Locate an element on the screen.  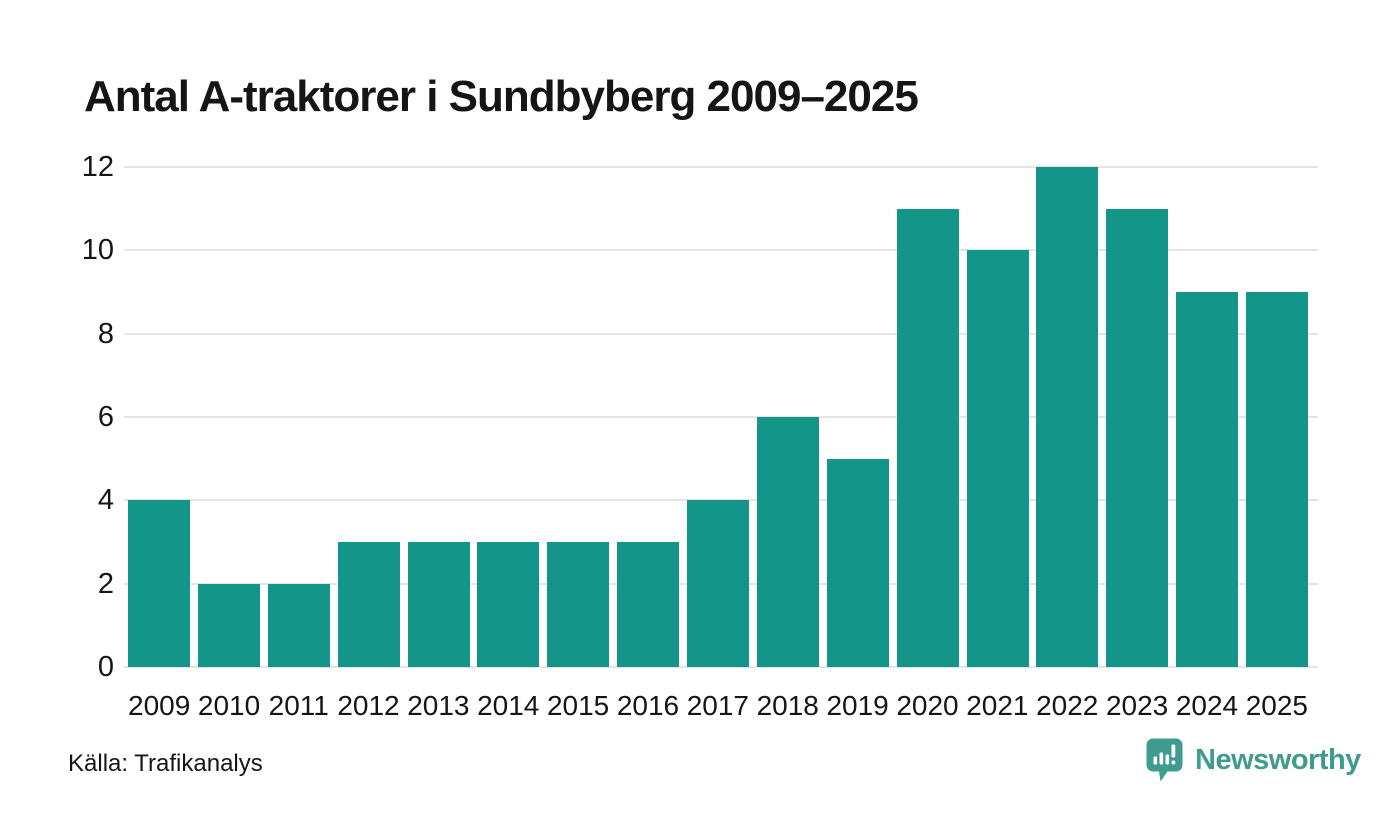
x-tick-label-2017: 2017 is located at coordinates (717, 705).